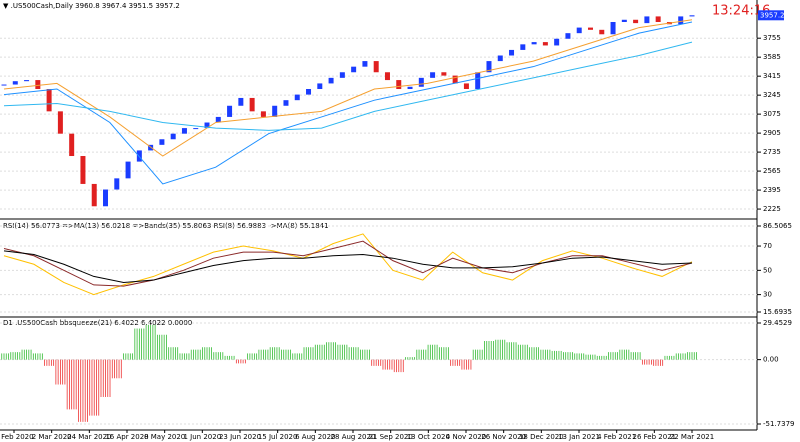 The width and height of the screenshot is (800, 442). Describe the element at coordinates (771, 360) in the screenshot. I see `y-tick-label: 0.00` at that location.